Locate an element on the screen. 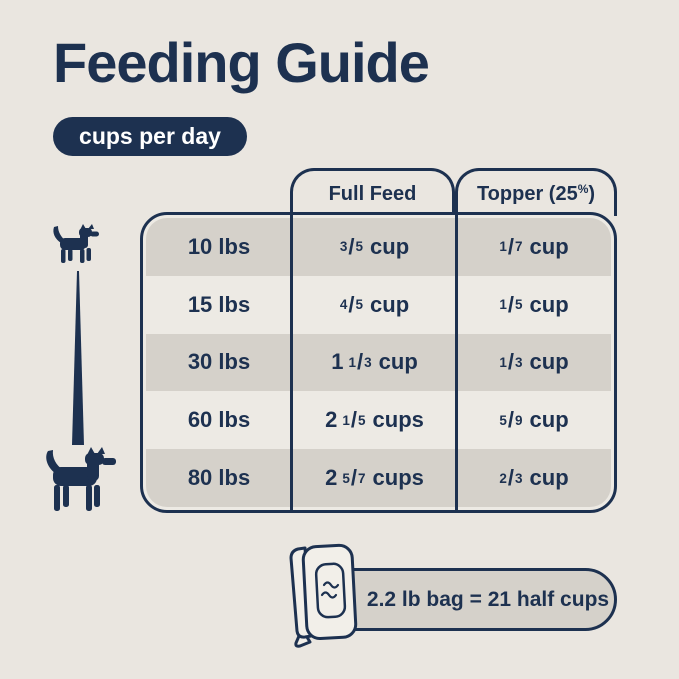 This screenshot has height=679, width=679. size-range-wedge is located at coordinates (78, 358).